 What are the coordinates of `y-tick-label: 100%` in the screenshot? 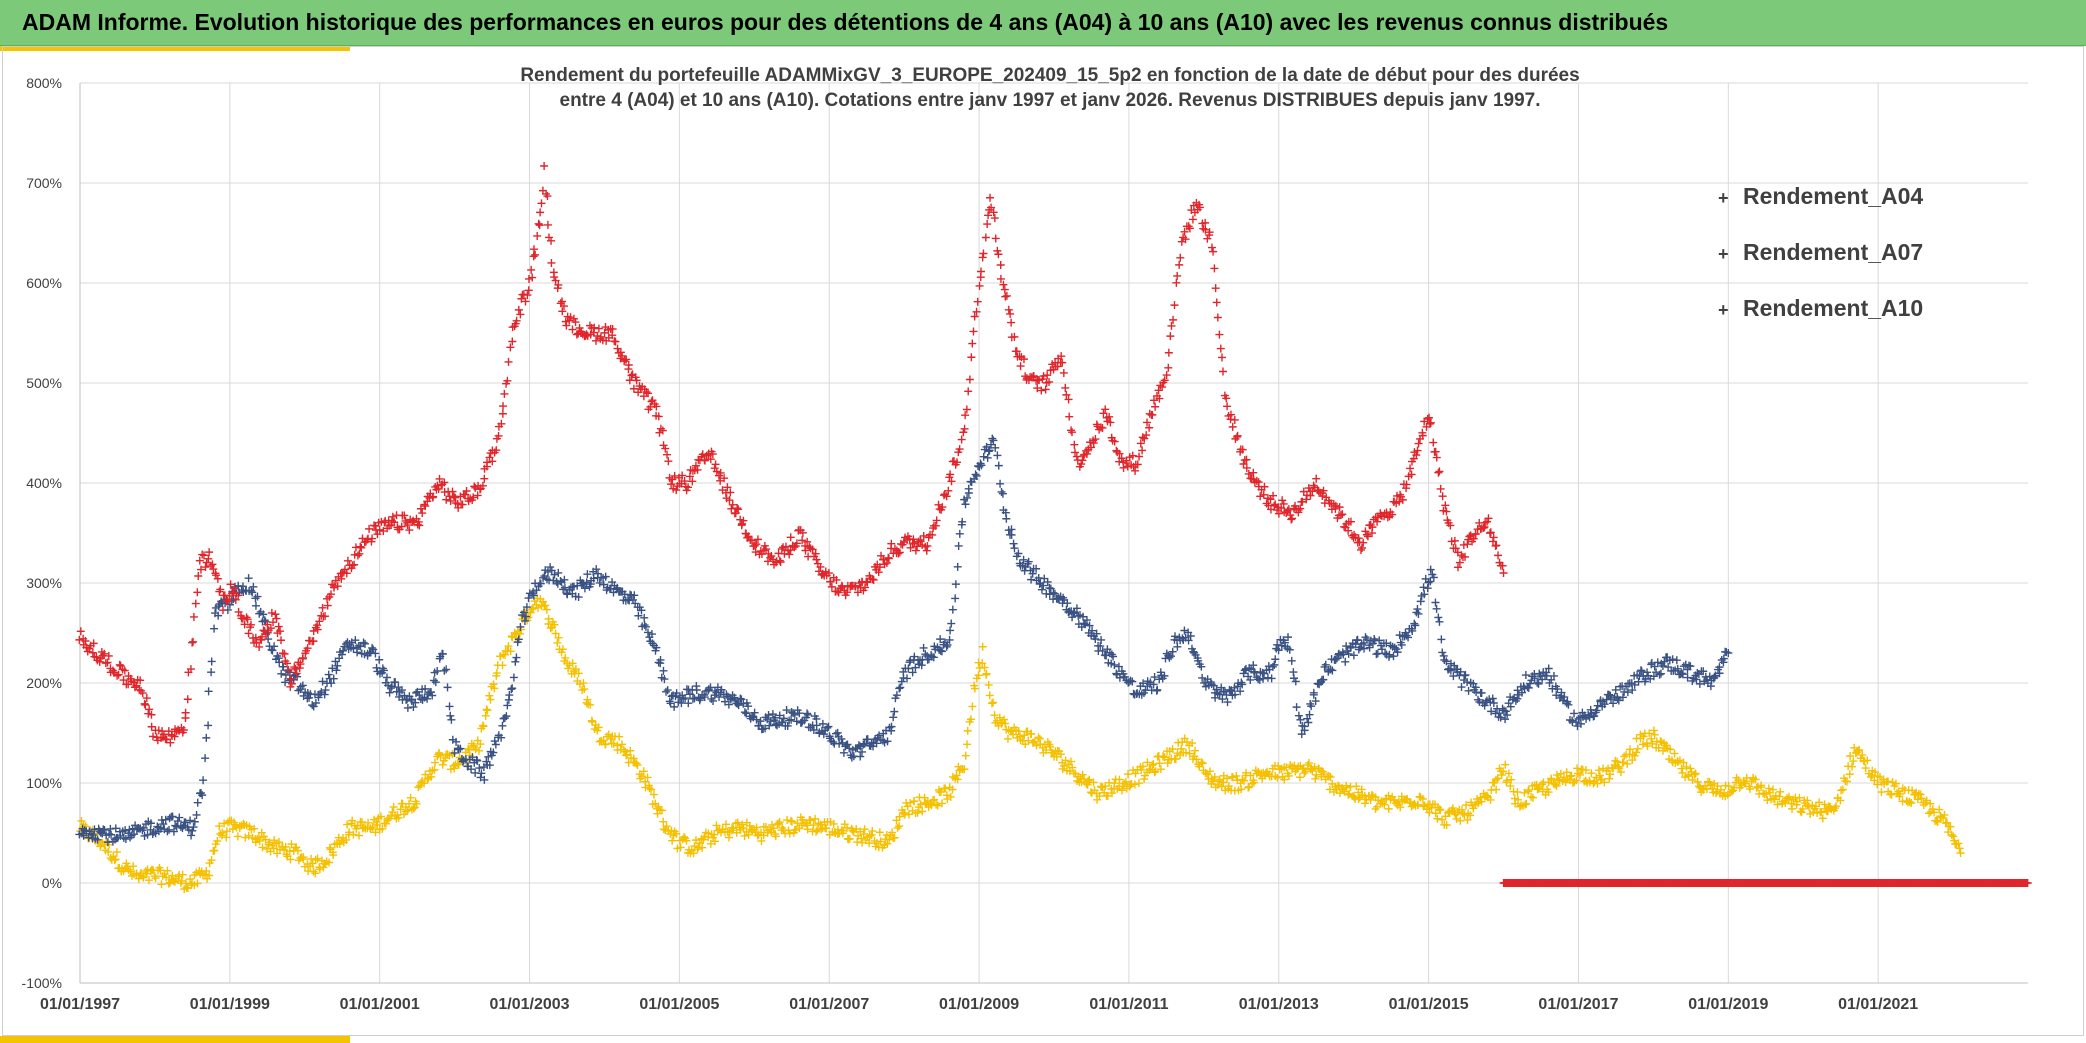 It's located at (44, 783).